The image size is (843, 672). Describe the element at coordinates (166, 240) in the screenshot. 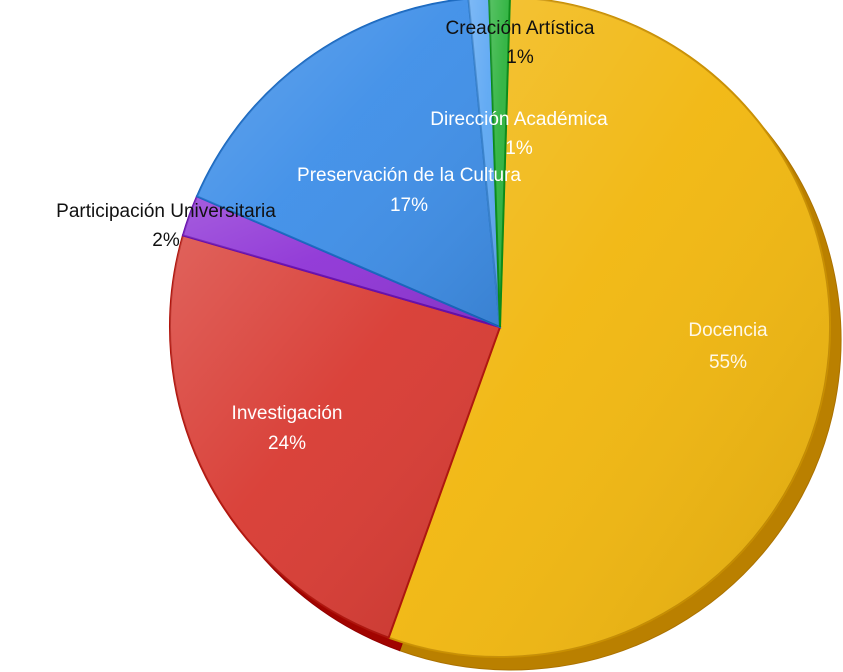

I see `slice-value-label: 2%` at that location.